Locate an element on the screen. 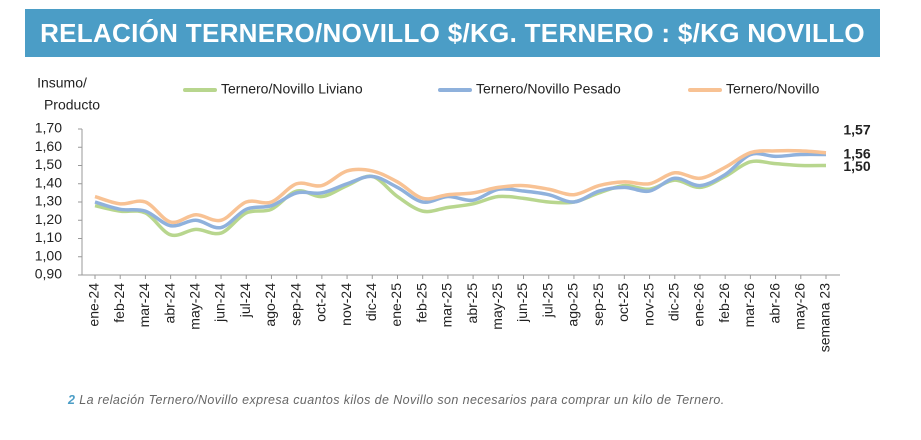  x-tick-label: jun-24 is located at coordinates (220, 303).